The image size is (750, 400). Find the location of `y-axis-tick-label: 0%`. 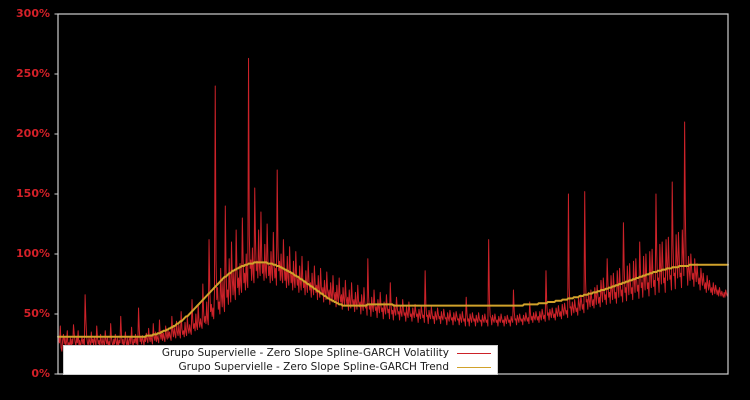

y-axis-tick-label: 0% is located at coordinates (40, 373).